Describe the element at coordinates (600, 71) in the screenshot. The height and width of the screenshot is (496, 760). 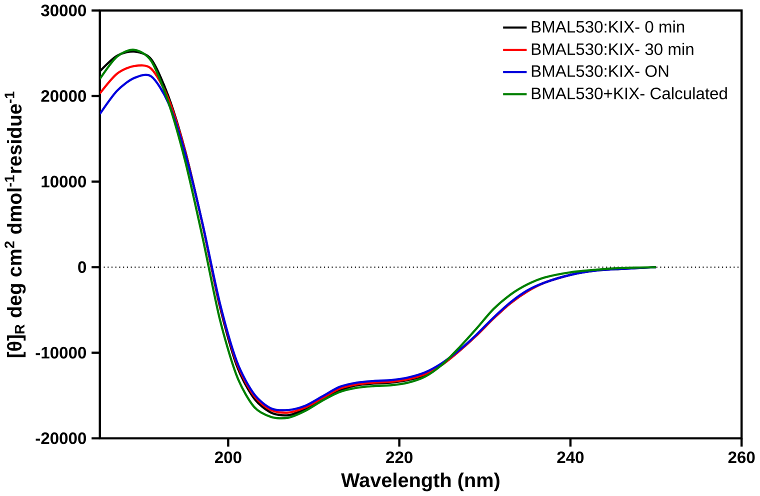
I see `legend-label: BMAL530:KIX- ON` at that location.